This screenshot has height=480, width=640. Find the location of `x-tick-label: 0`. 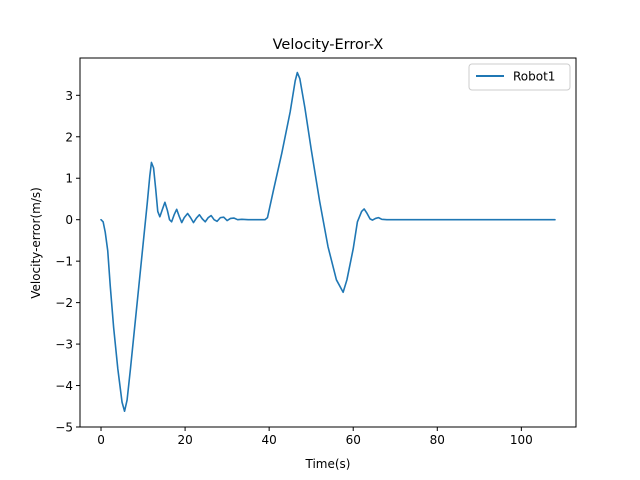

x-tick-label: 0 is located at coordinates (101, 440).